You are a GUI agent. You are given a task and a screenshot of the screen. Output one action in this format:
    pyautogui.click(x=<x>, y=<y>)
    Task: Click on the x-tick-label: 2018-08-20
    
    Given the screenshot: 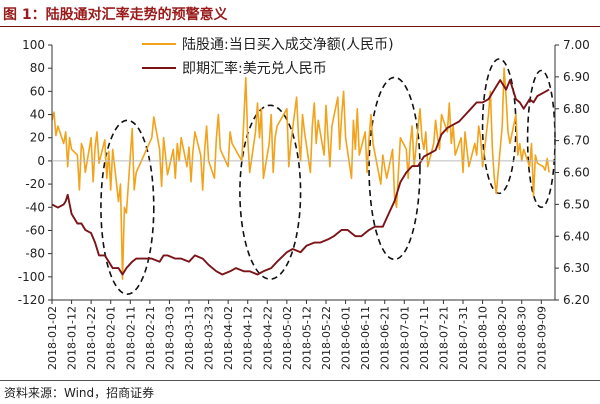 What is the action you would take?
    pyautogui.click(x=502, y=338)
    